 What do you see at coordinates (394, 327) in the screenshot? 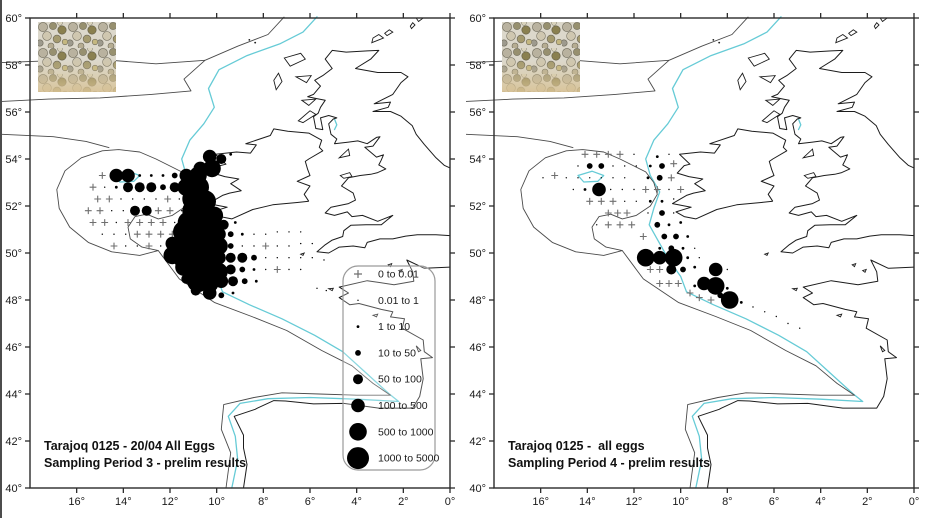
I see `legend-class-label: 1 to 10` at bounding box center [394, 327].